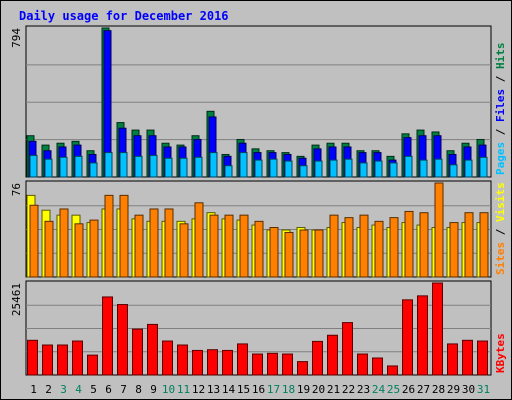 This screenshot has height=400, width=512. Describe the element at coordinates (273, 389) in the screenshot. I see `x-tick-label-day-17: 17` at that location.